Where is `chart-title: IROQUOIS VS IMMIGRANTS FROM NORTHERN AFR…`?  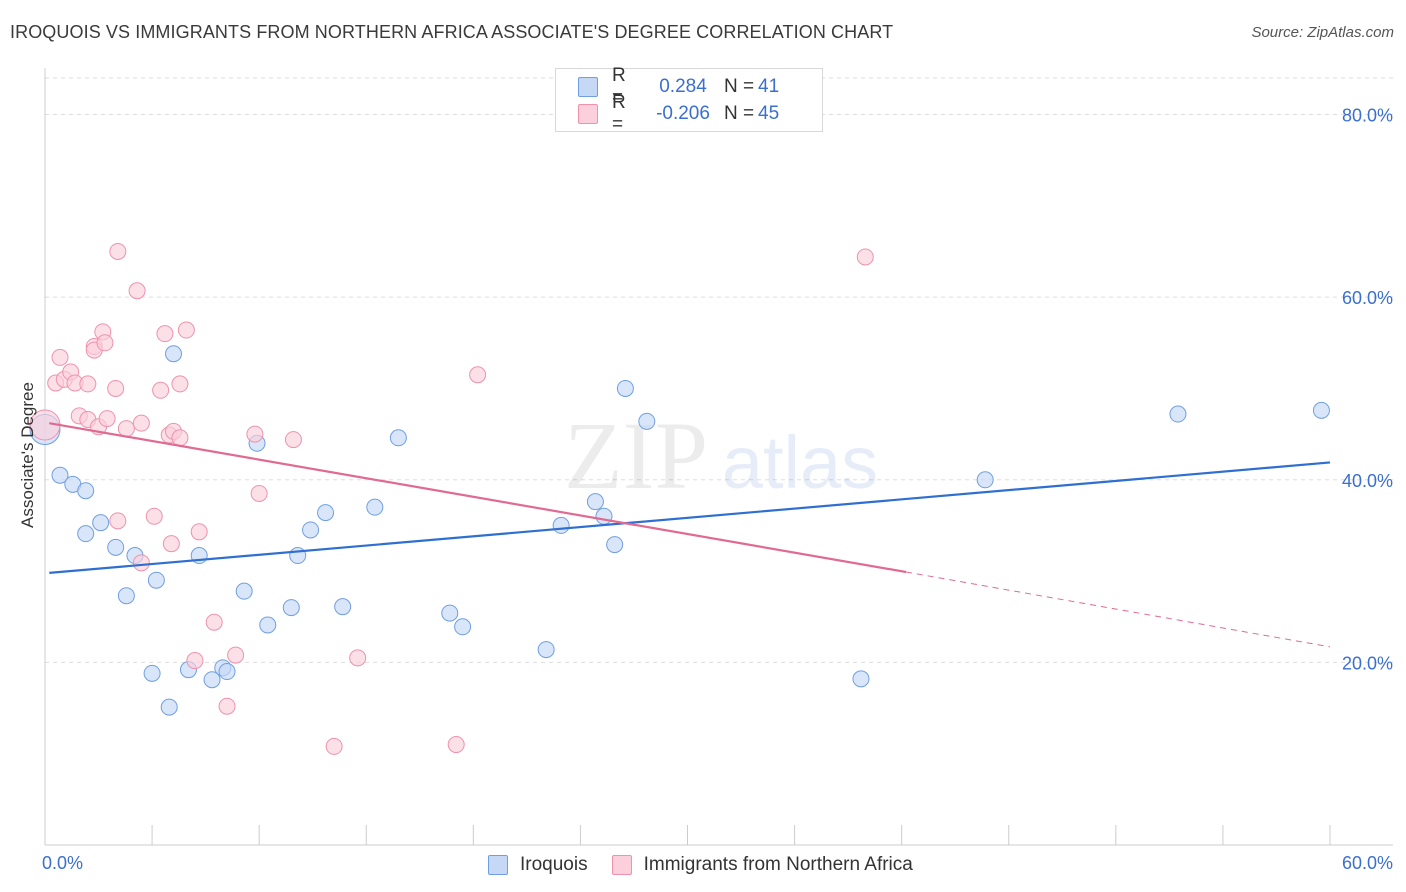
chart-title: IROQUOIS VS IMMIGRANTS FROM NORTHERN AFR… is located at coordinates (452, 32).